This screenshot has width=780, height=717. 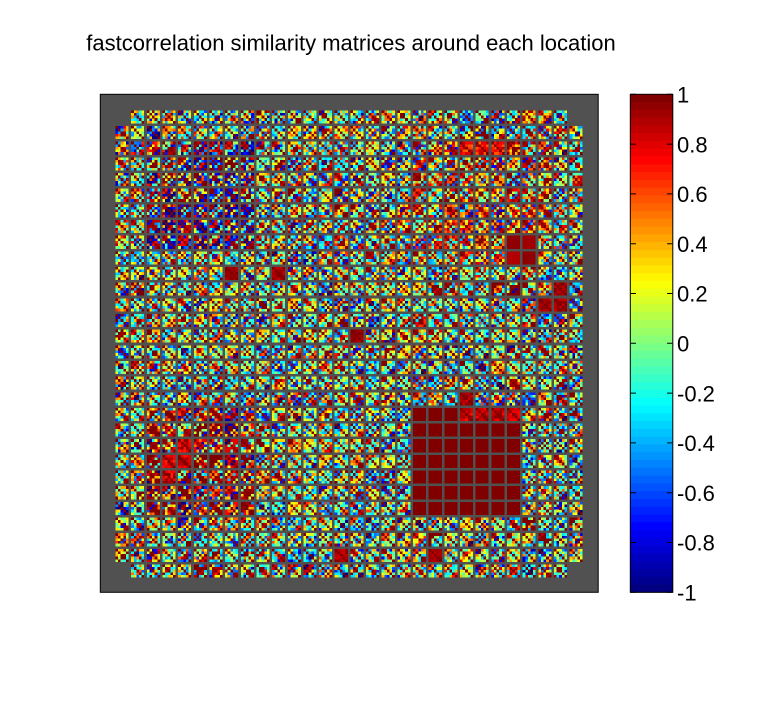 I want to click on svg-text: -1, so click(x=687, y=593).